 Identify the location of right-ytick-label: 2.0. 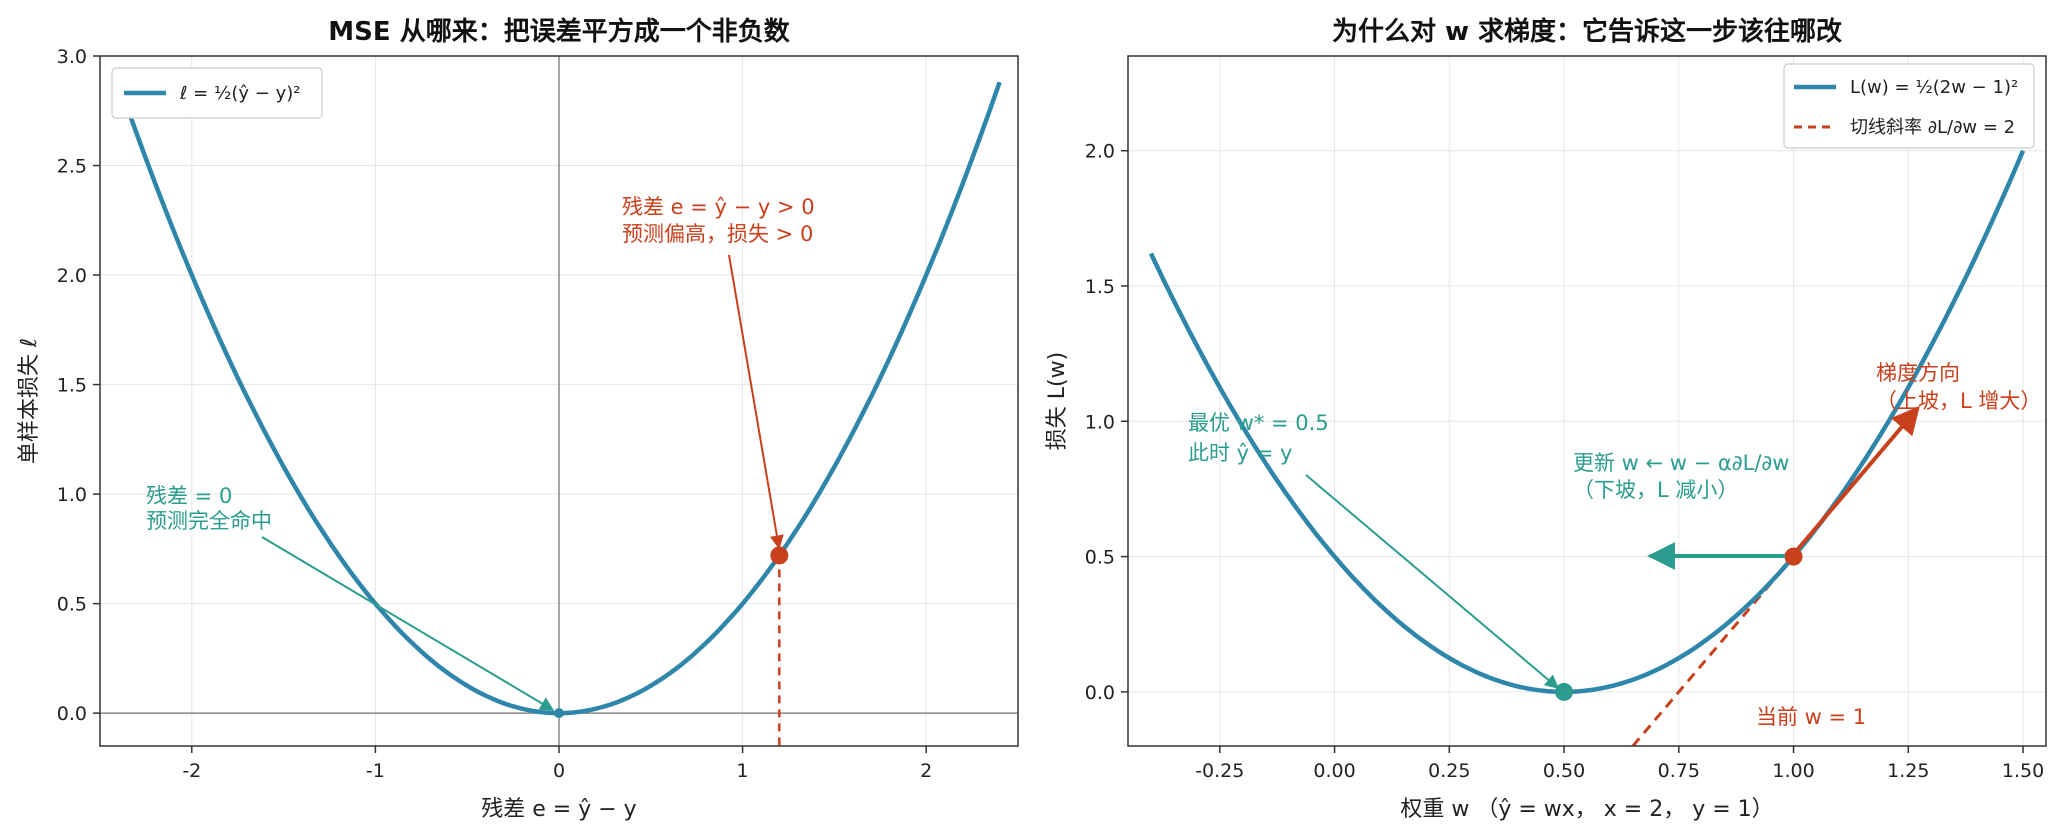
(1100, 152).